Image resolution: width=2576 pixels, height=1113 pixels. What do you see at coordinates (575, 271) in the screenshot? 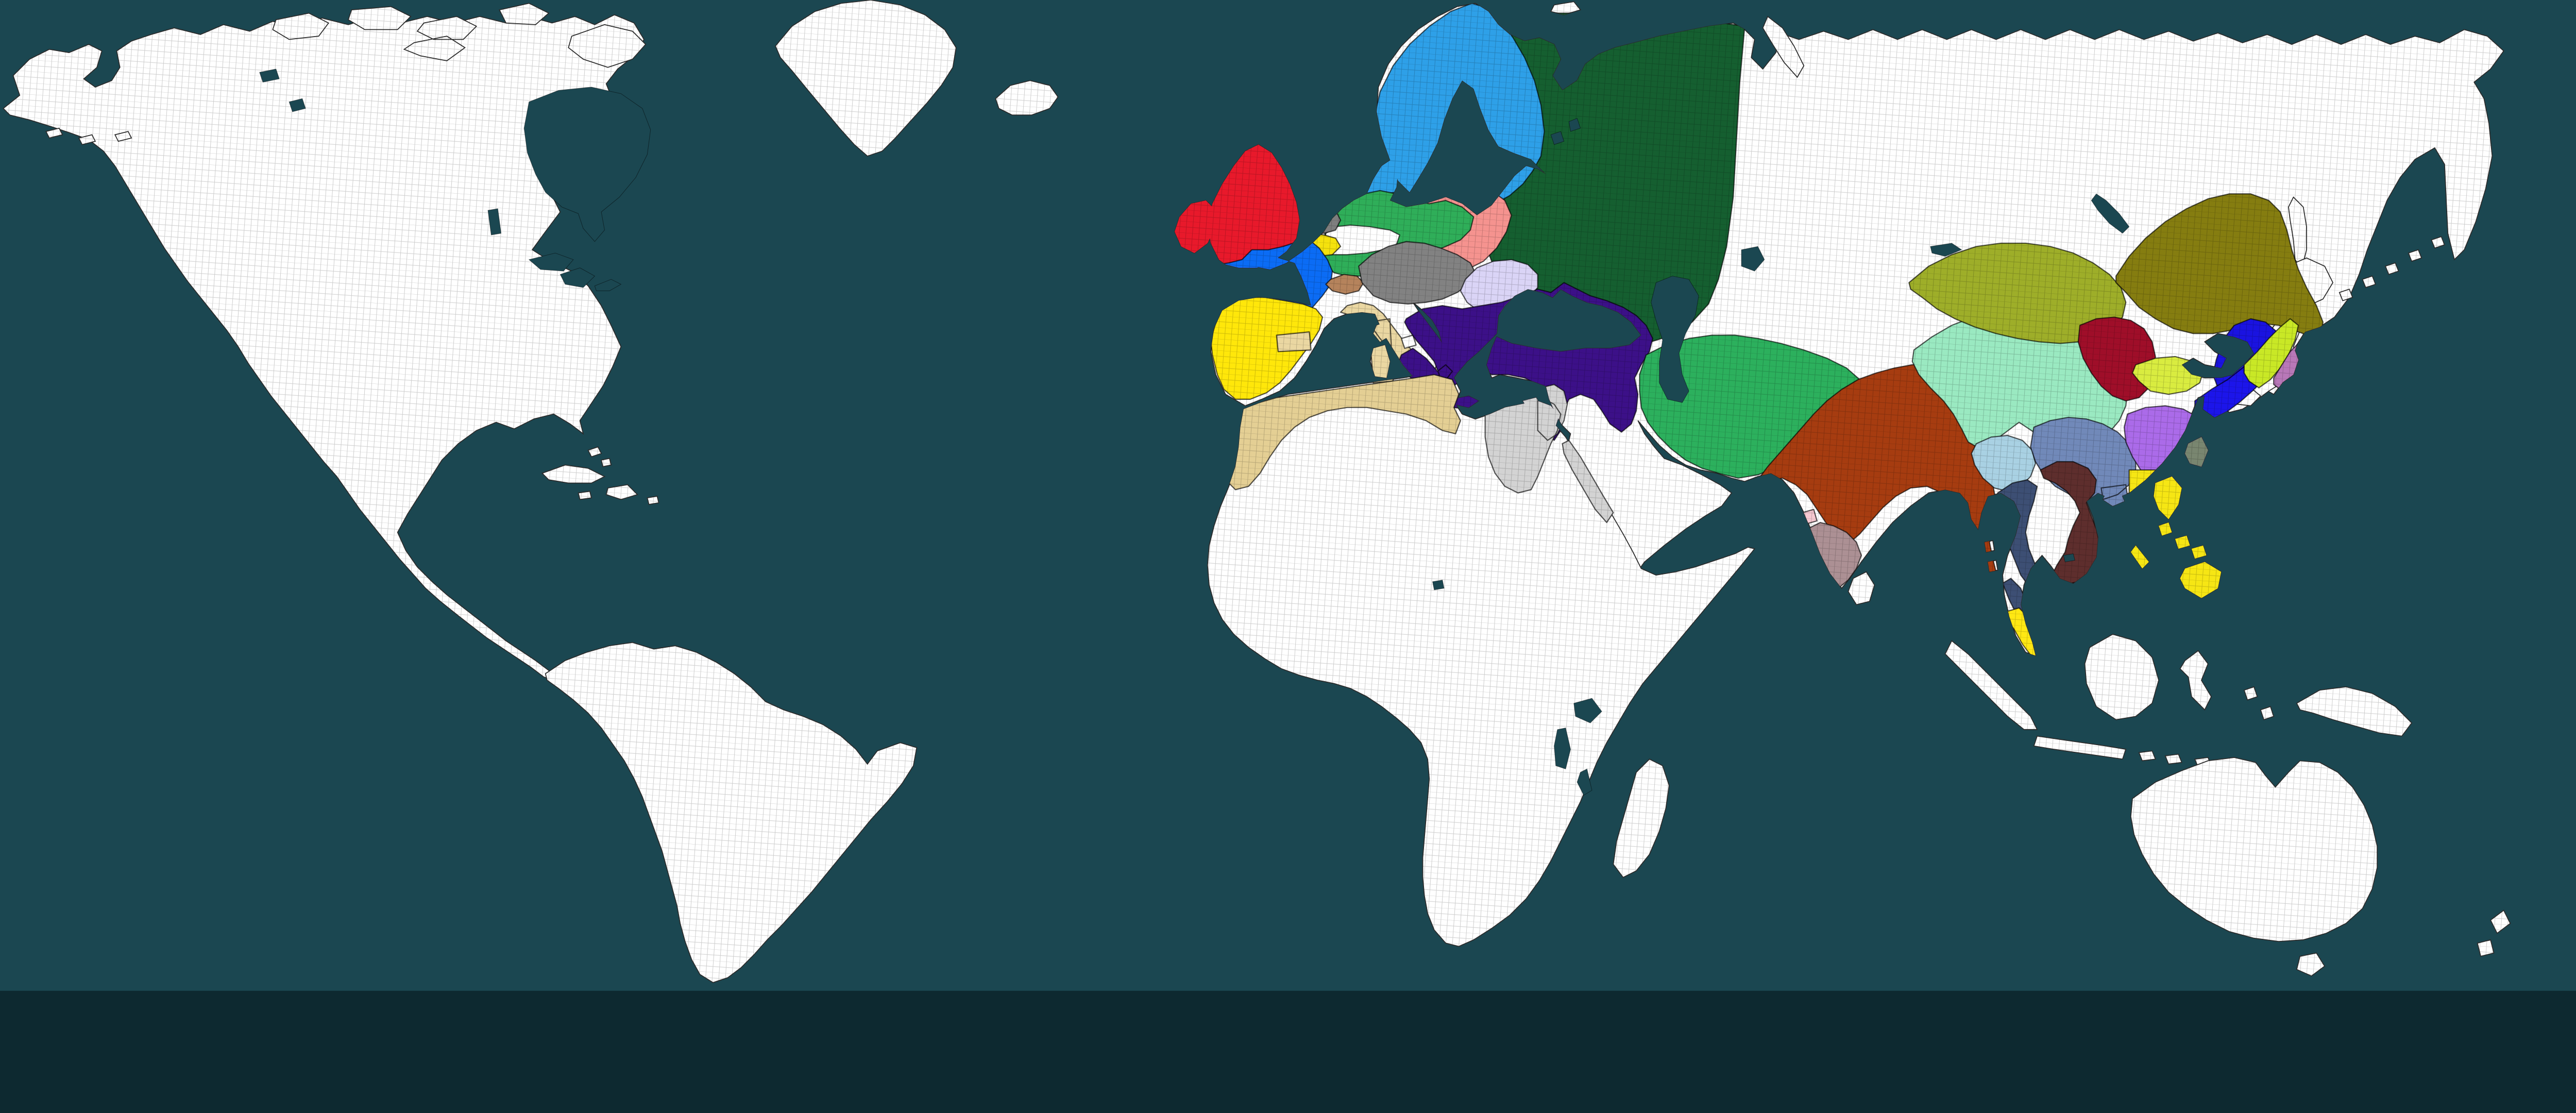
I see `great-lakes` at bounding box center [575, 271].